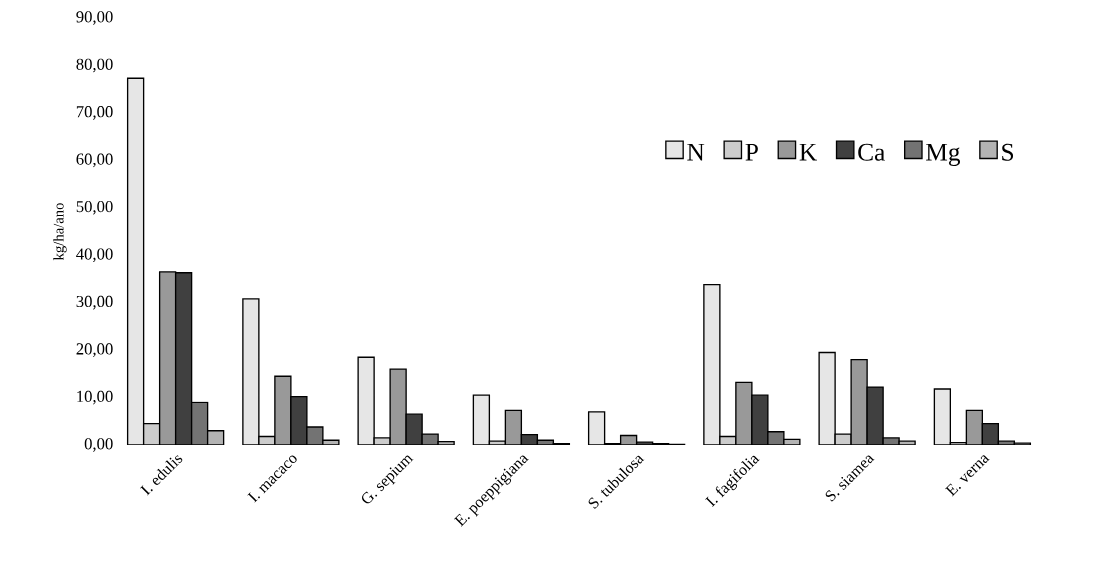  Describe the element at coordinates (98, 445) in the screenshot. I see `y-tick-label: 0,00` at that location.